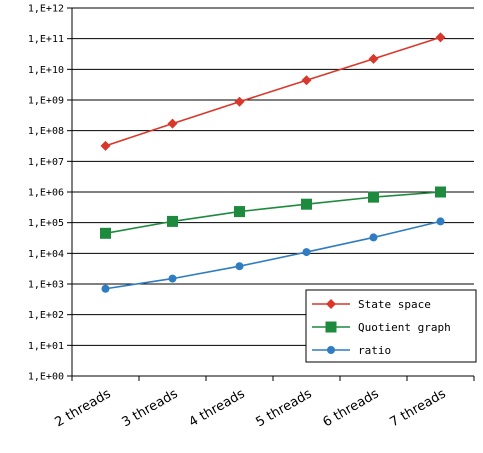  What do you see at coordinates (46, 39) in the screenshot?
I see `y-tick-label: 1,E+11` at bounding box center [46, 39].